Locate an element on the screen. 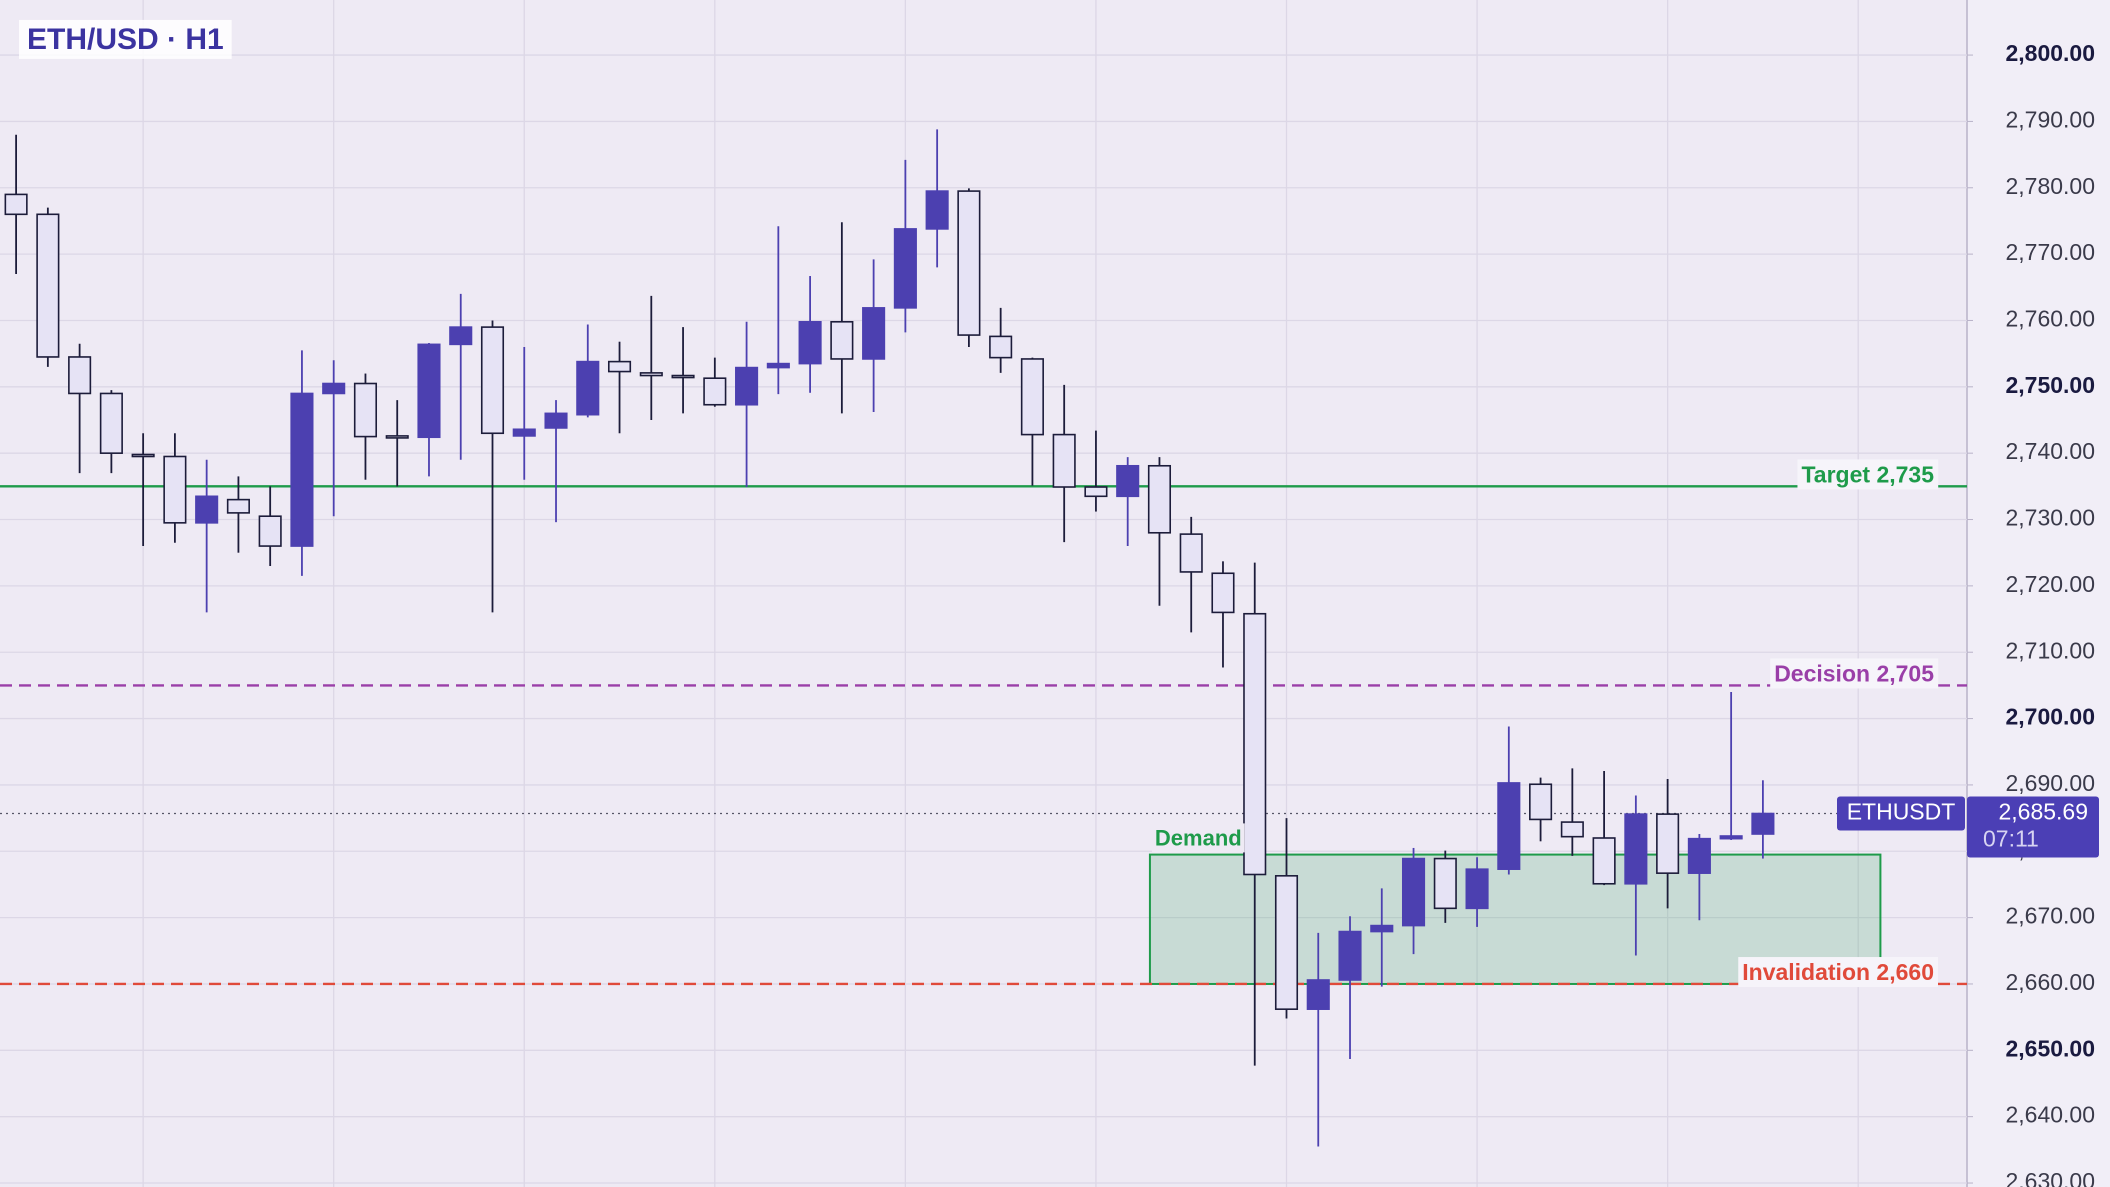 Image resolution: width=2110 pixels, height=1187 pixels. y-tick-label: 2,670.00 is located at coordinates (2050, 916).